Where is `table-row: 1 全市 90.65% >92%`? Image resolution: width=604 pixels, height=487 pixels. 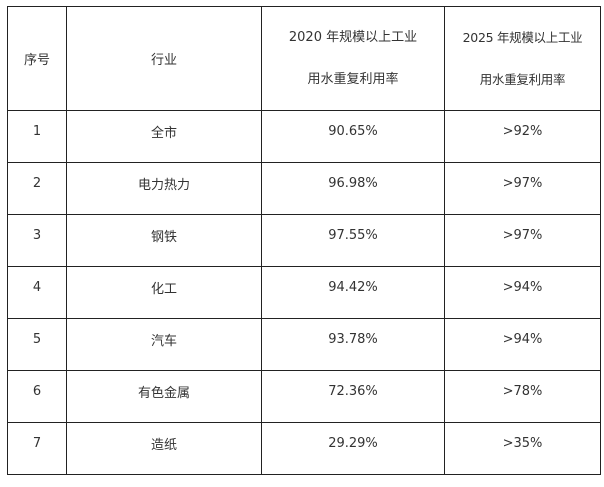
table-row: 1 全市 90.65% >92% is located at coordinates (304, 136).